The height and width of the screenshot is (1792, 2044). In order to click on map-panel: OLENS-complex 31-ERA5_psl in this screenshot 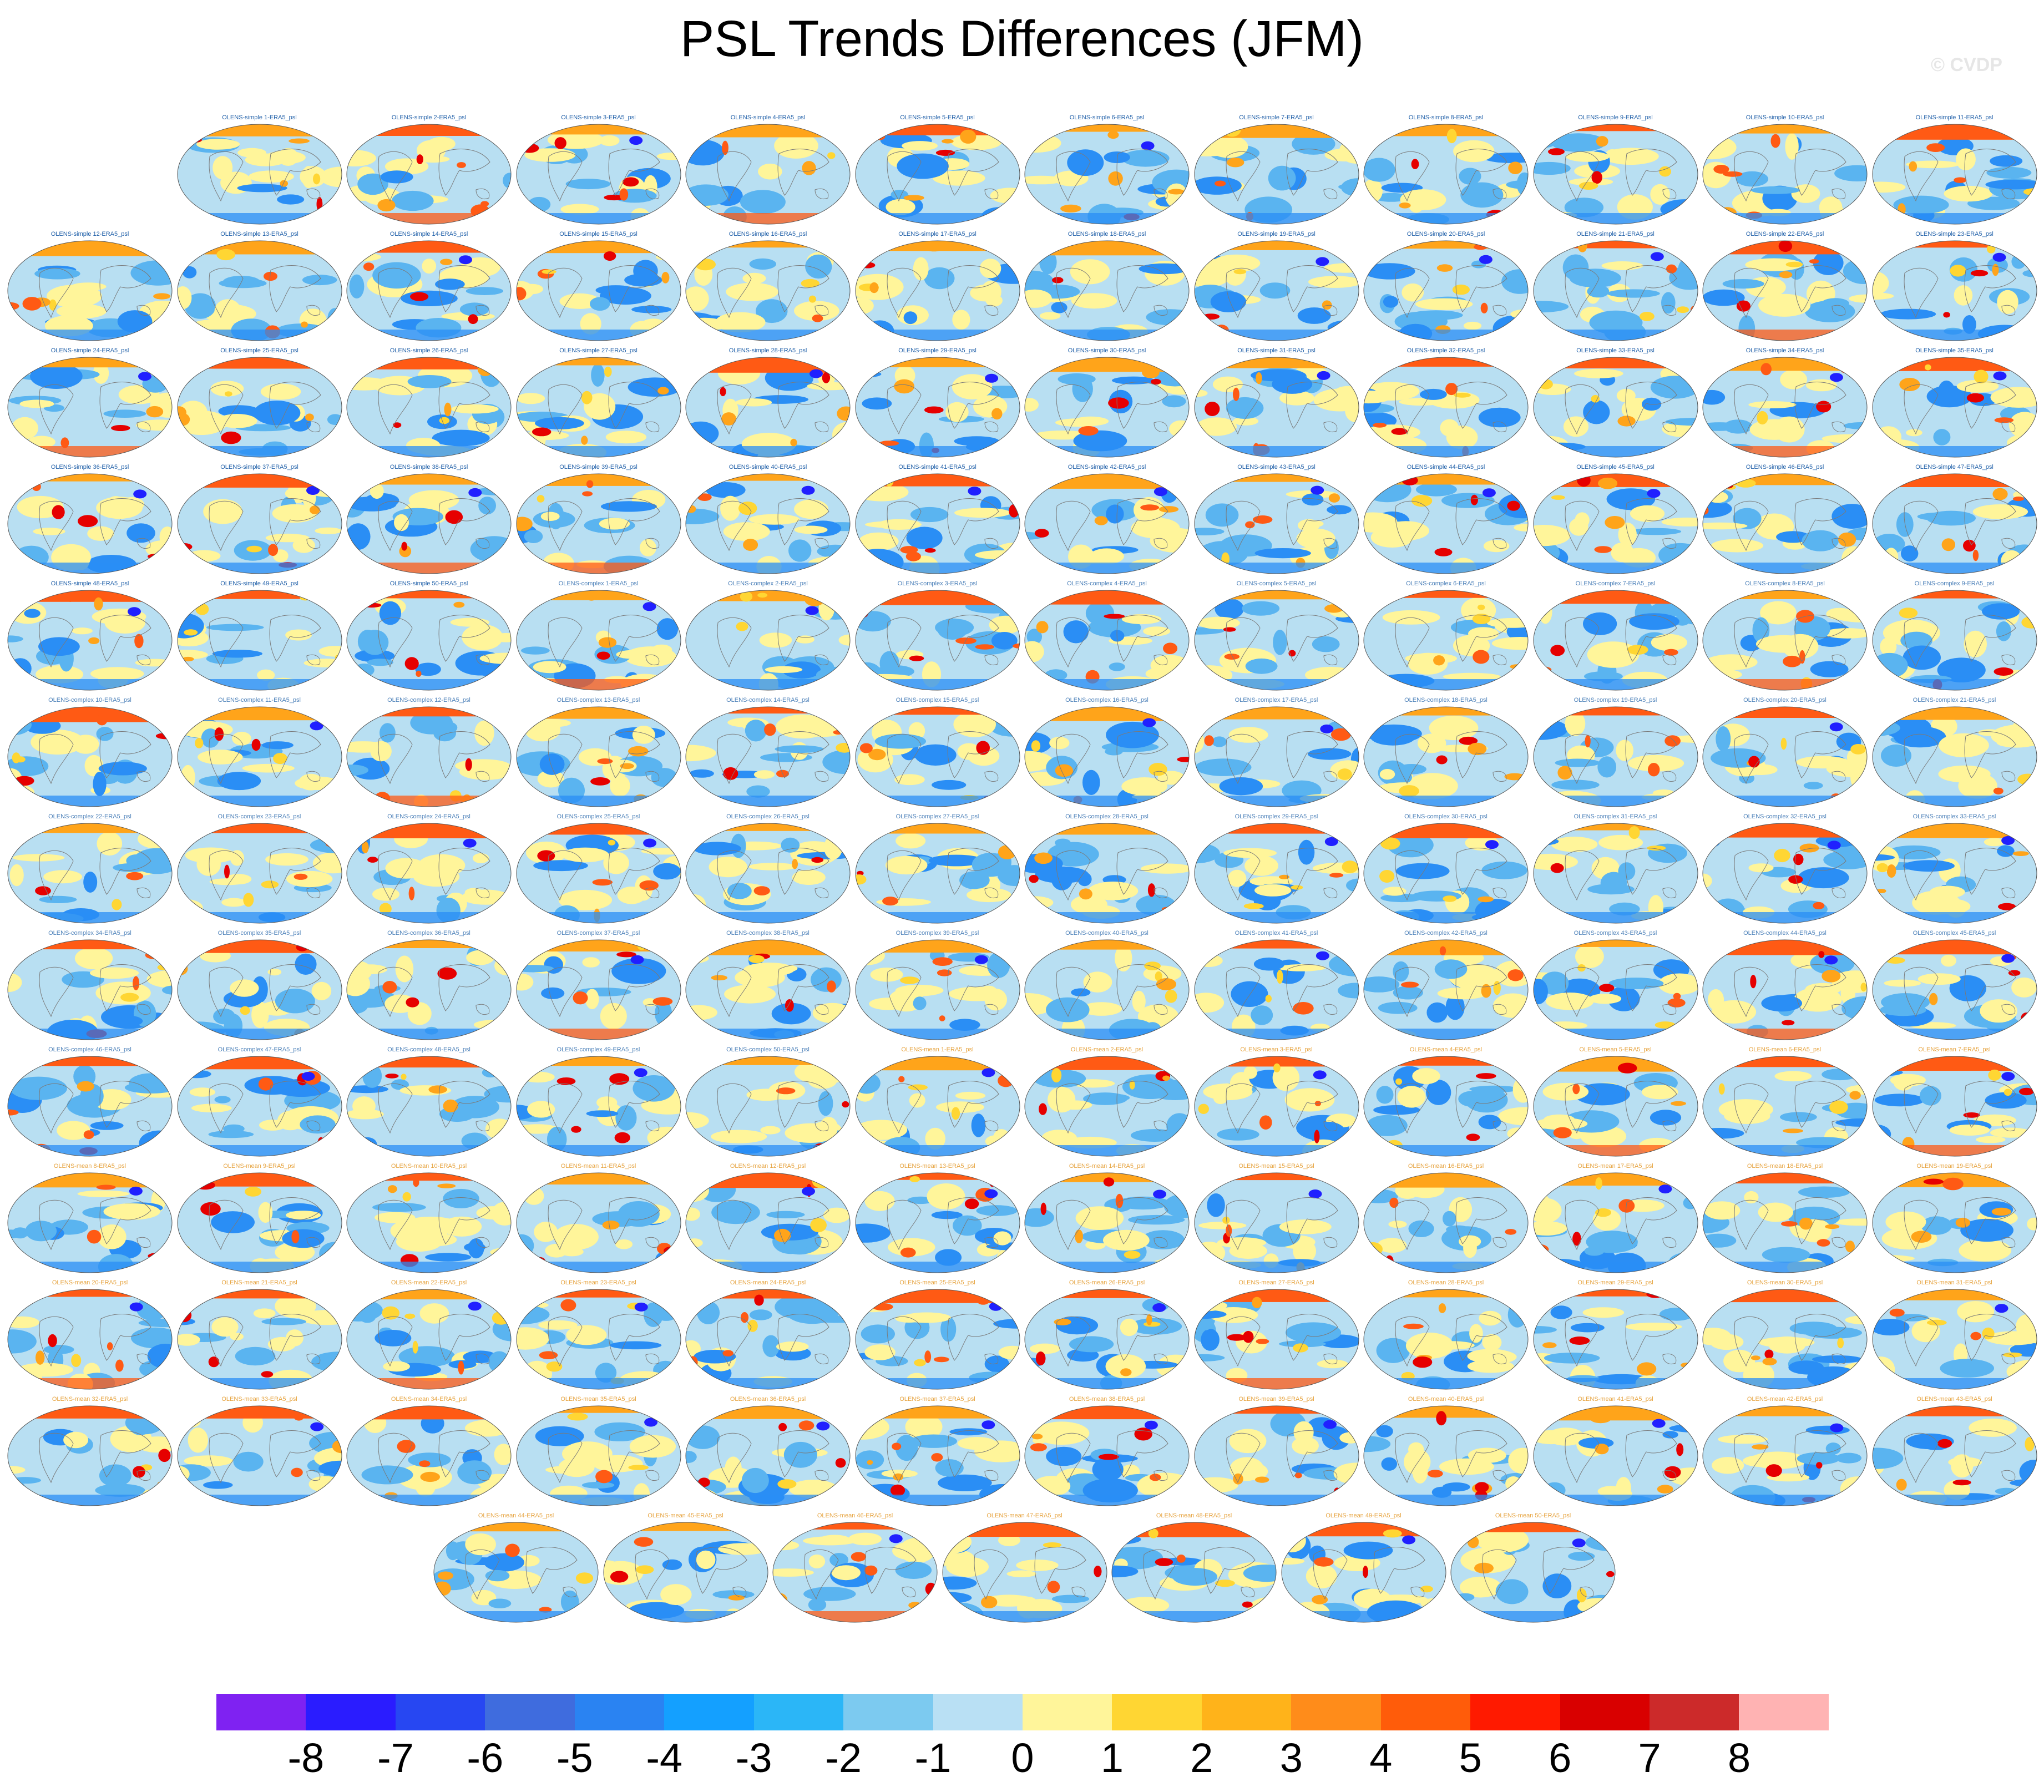, I will do `click(1615, 869)`.